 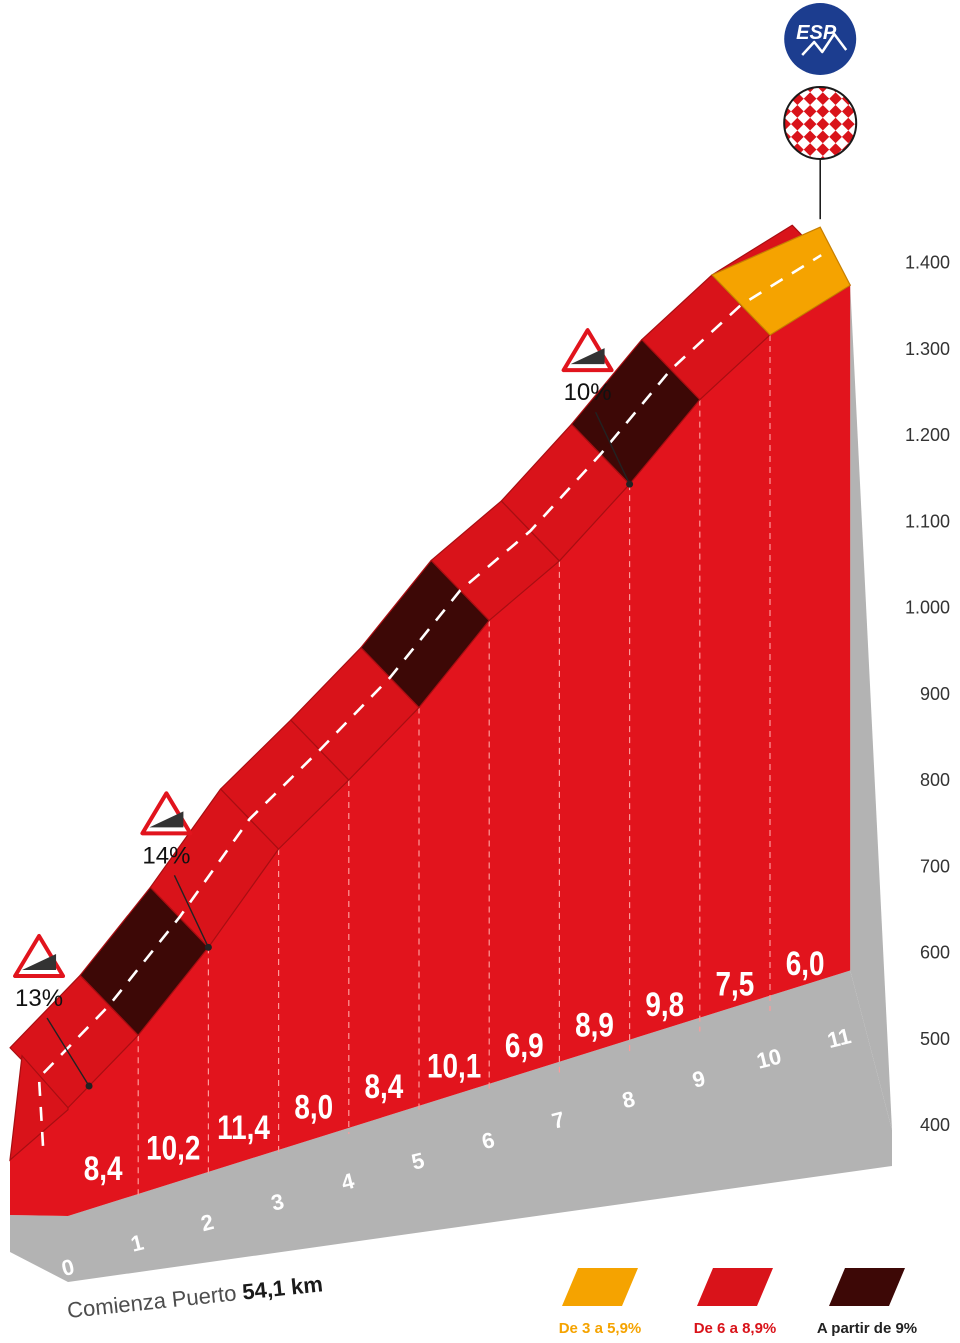 What do you see at coordinates (735, 1328) in the screenshot?
I see `legend-label: De 6 a 8,9%` at bounding box center [735, 1328].